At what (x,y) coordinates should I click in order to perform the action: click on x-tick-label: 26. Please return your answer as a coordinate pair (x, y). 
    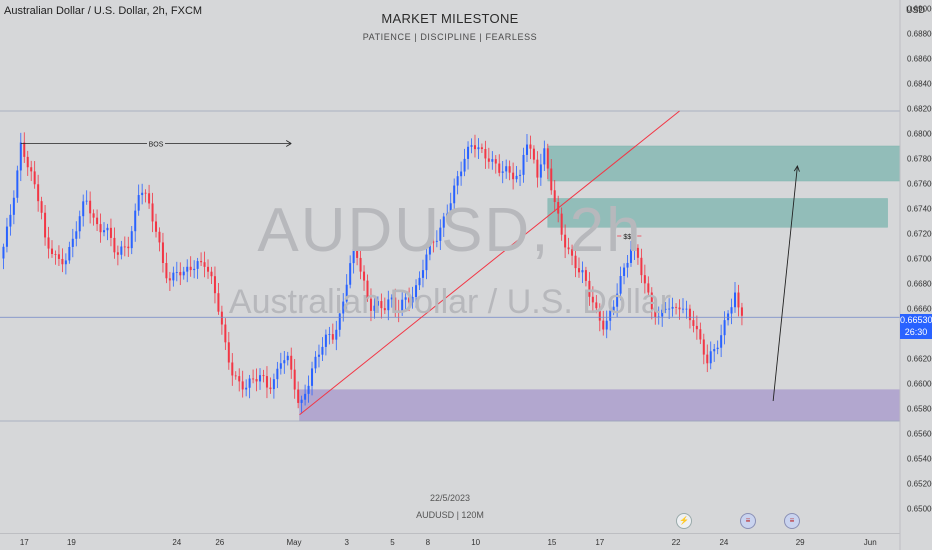
    Looking at the image, I should click on (219, 542).